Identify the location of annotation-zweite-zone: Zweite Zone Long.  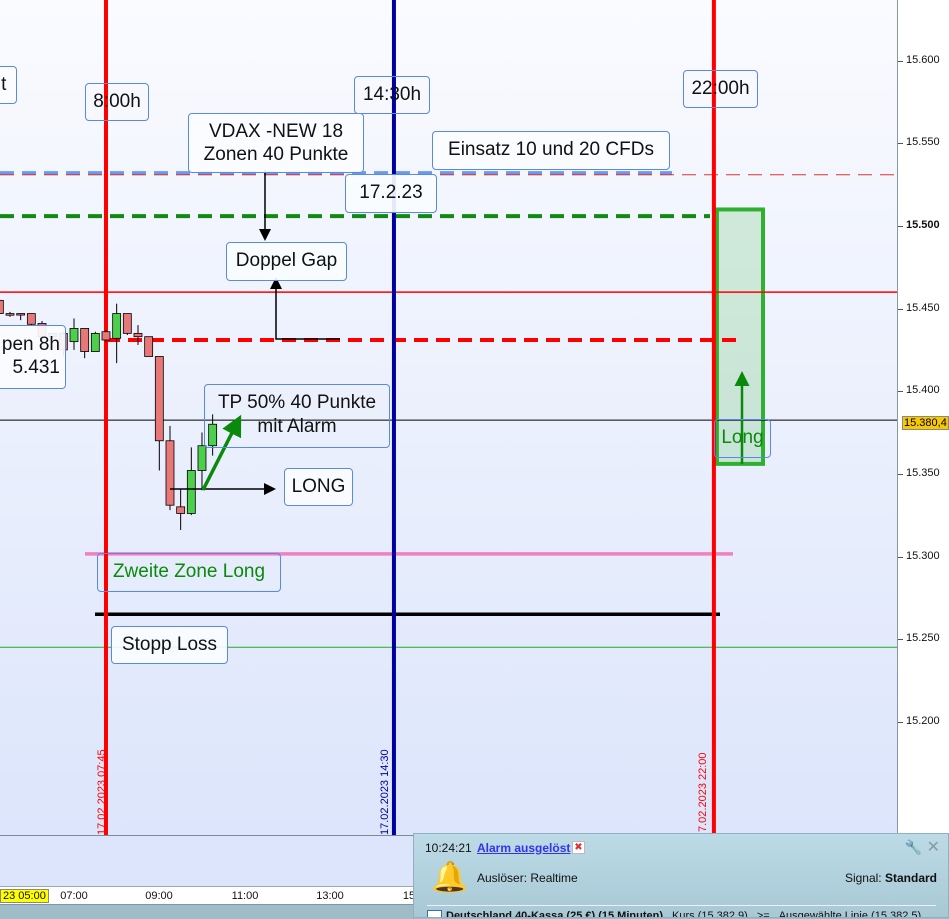
(189, 572).